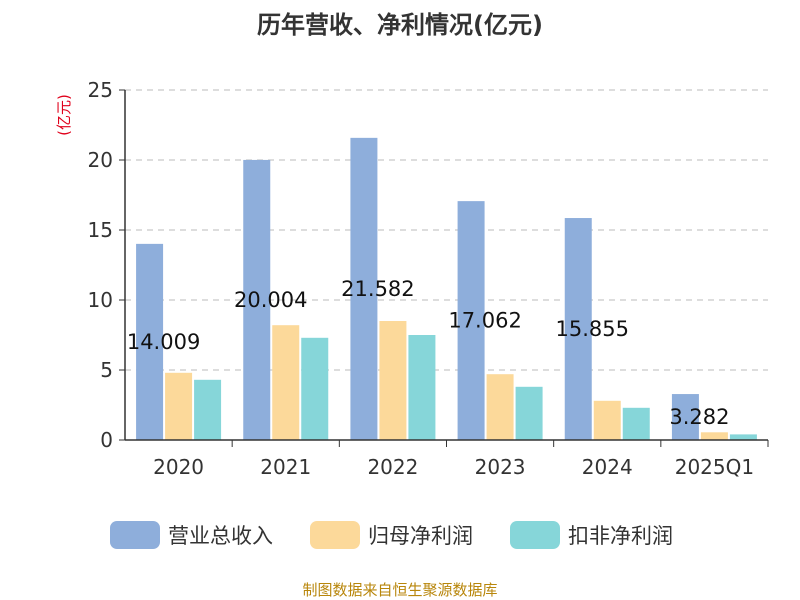 Image resolution: width=800 pixels, height=600 pixels. Describe the element at coordinates (178, 467) in the screenshot. I see `x-tick-label: 2020` at that location.